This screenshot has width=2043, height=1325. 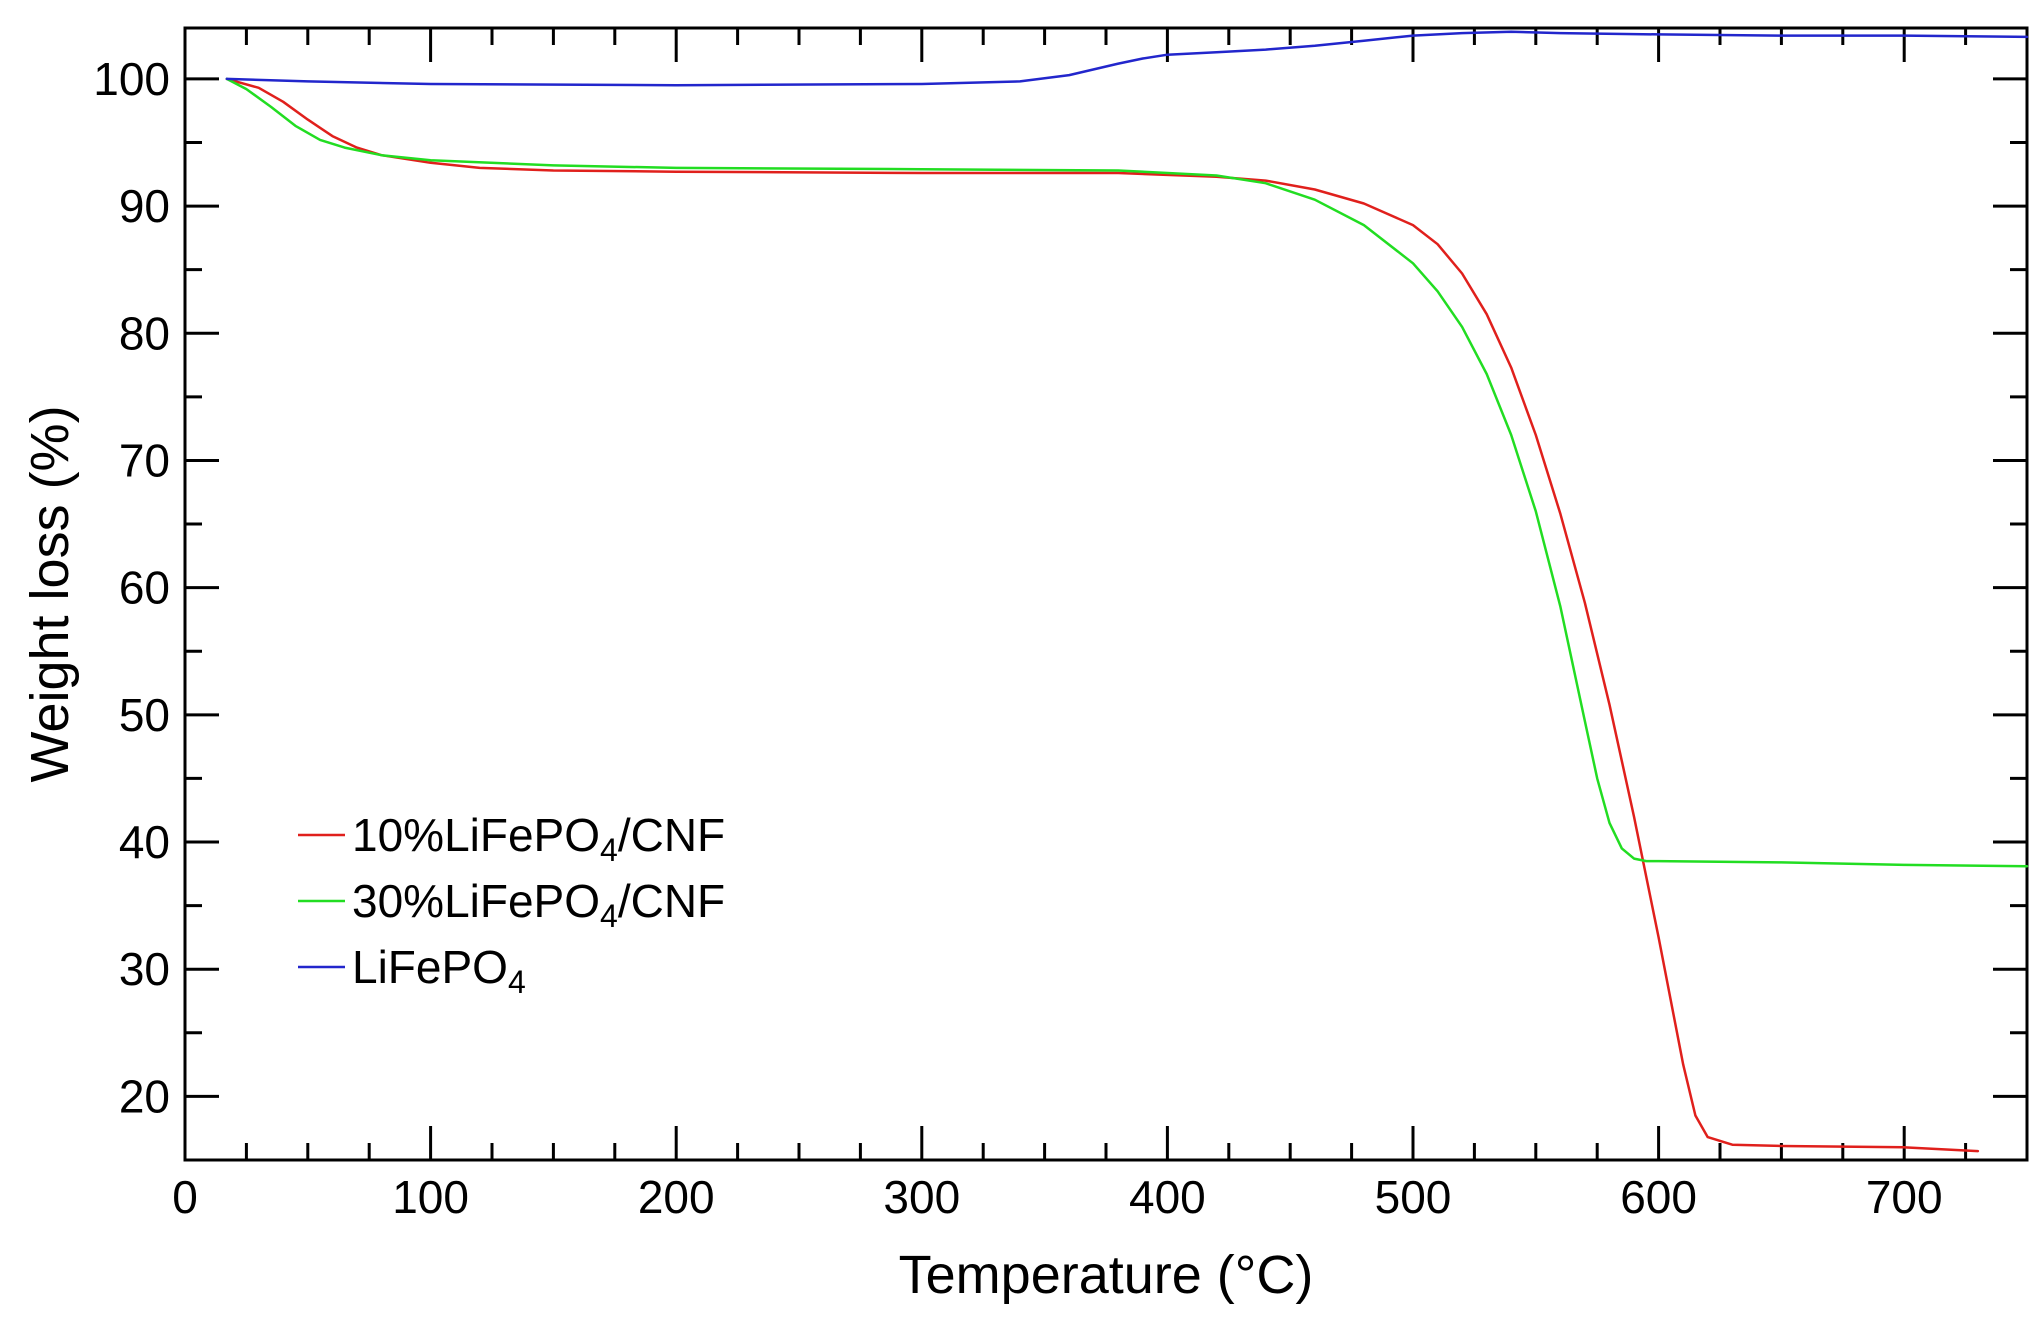 I want to click on x-tick-label: 100, so click(x=430, y=1197).